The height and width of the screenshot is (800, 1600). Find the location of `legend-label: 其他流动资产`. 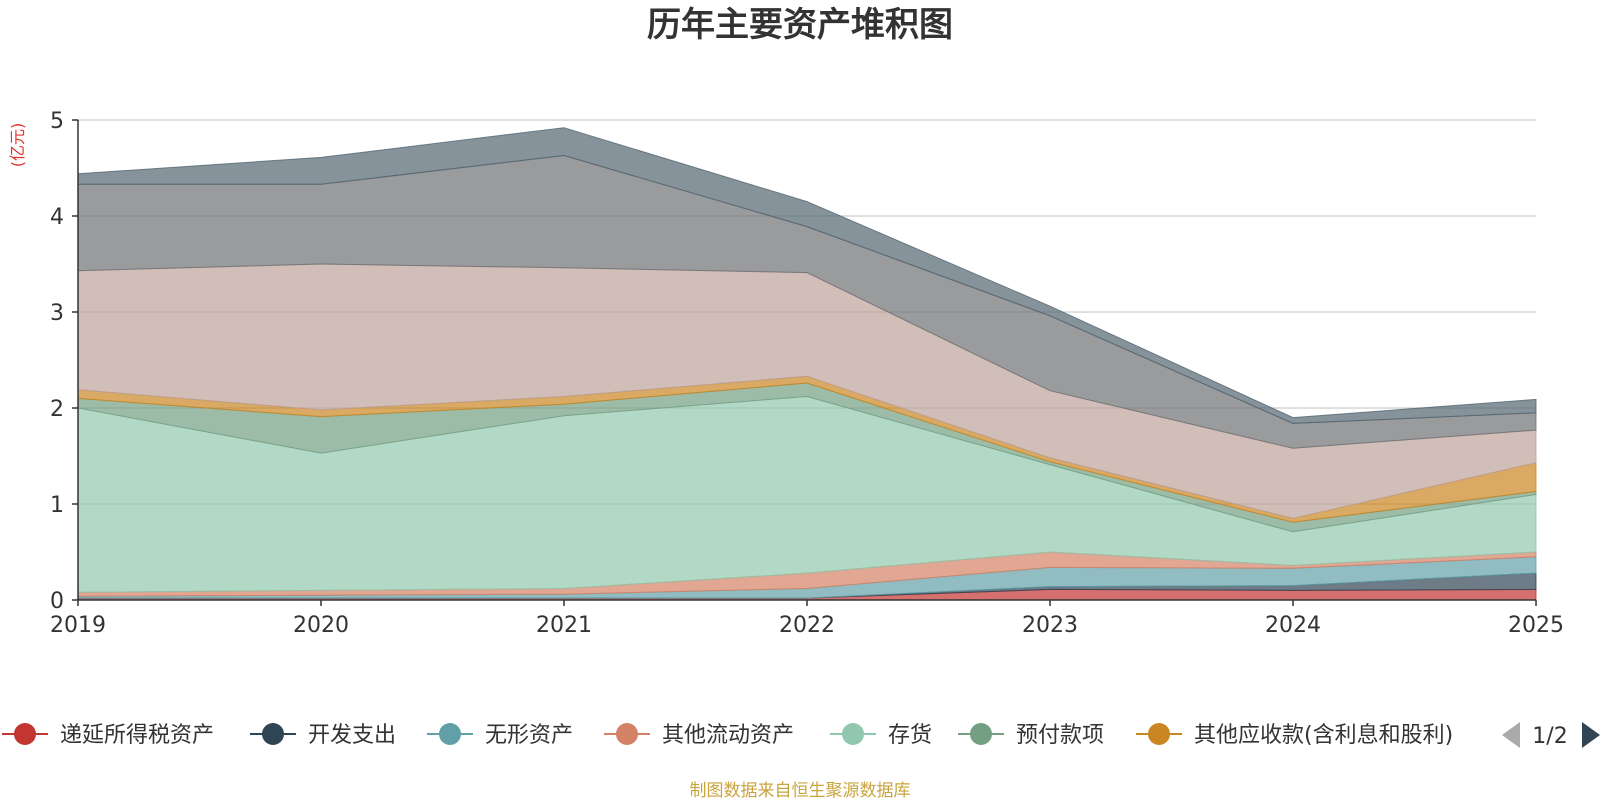

legend-label: 其他流动资产 is located at coordinates (728, 735).